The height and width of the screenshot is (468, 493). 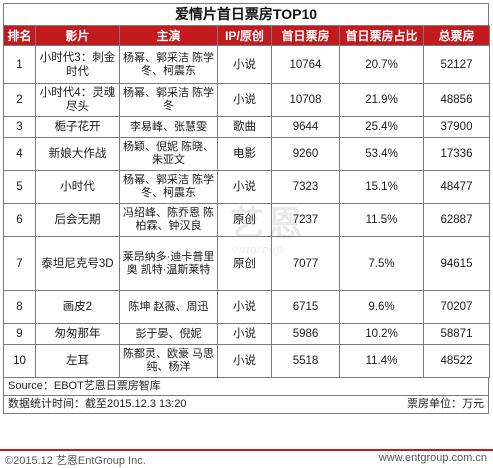 I want to click on film-cell: 栀子花开, so click(x=77, y=127).